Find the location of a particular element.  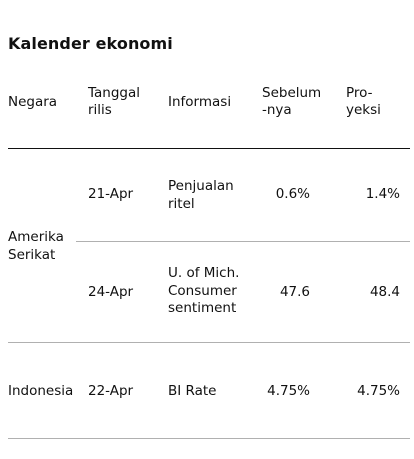

table-bottom-divider is located at coordinates (209, 438).